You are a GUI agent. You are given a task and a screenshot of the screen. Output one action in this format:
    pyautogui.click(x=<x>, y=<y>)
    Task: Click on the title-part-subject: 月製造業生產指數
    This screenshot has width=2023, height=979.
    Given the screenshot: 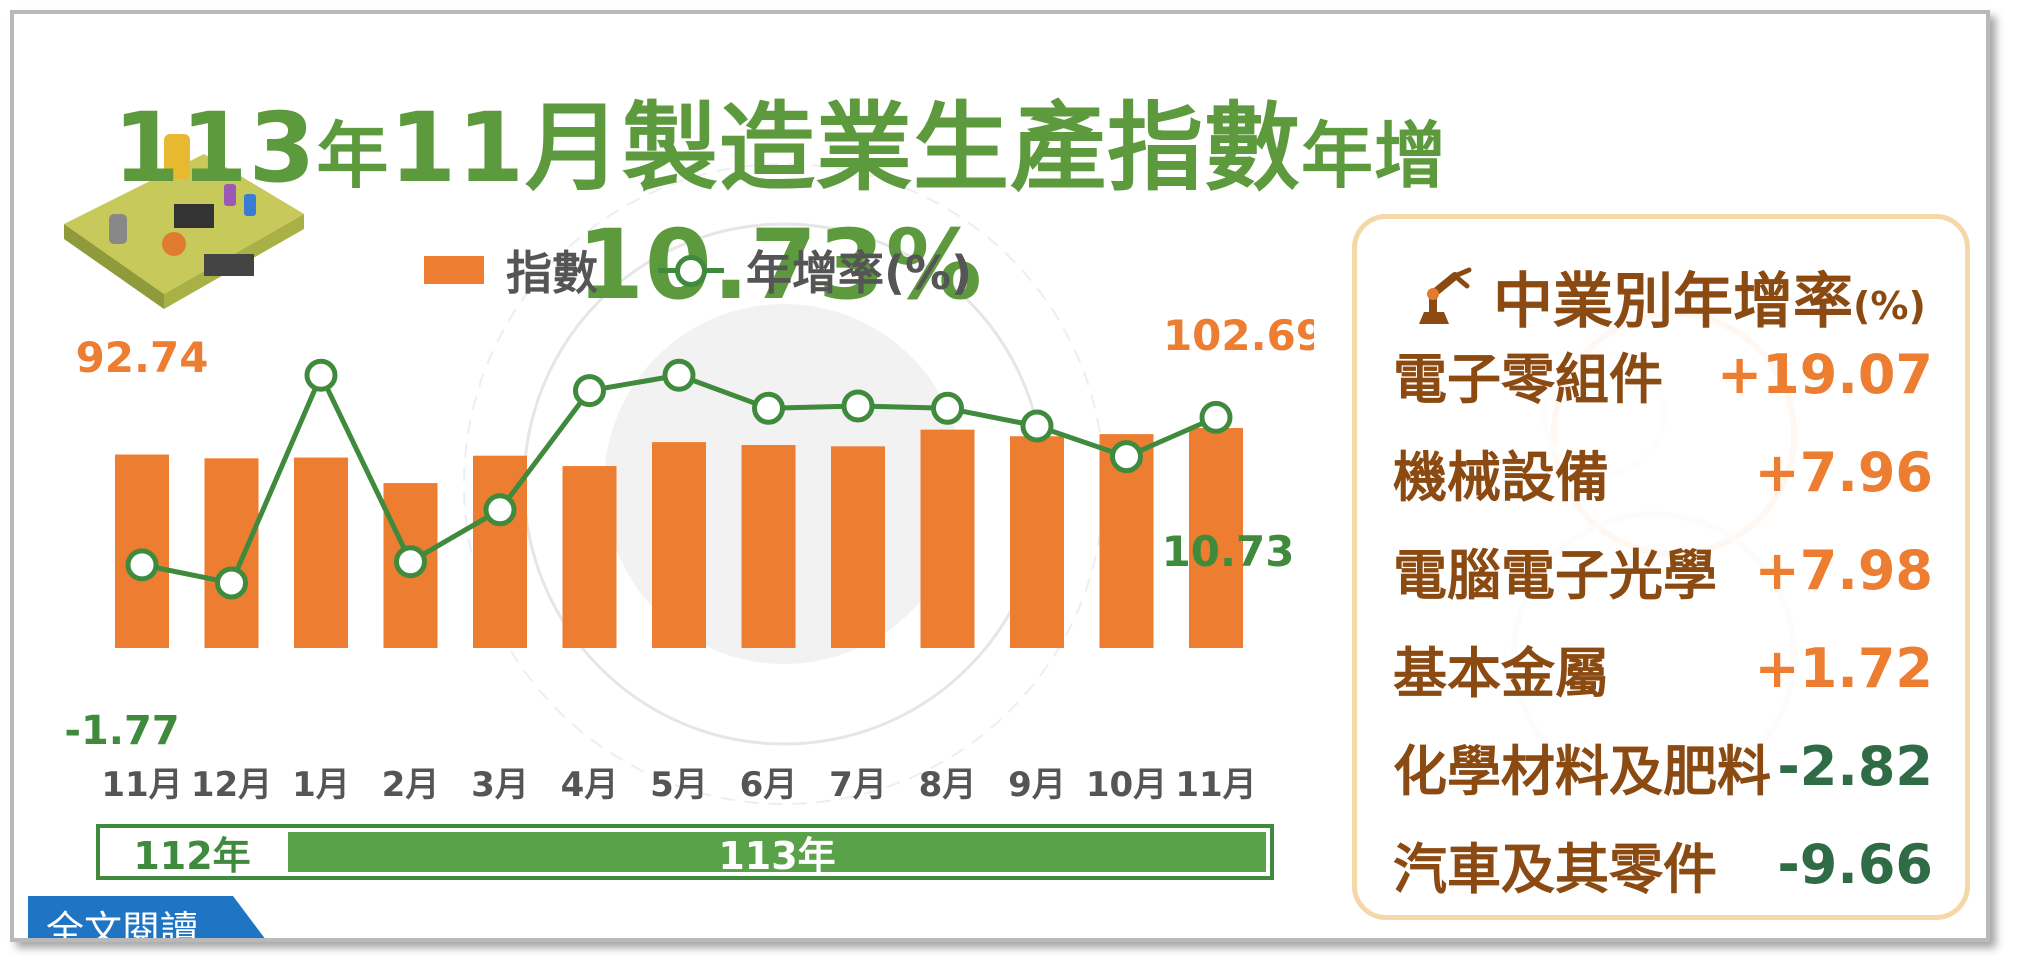 What is the action you would take?
    pyautogui.click(x=912, y=148)
    